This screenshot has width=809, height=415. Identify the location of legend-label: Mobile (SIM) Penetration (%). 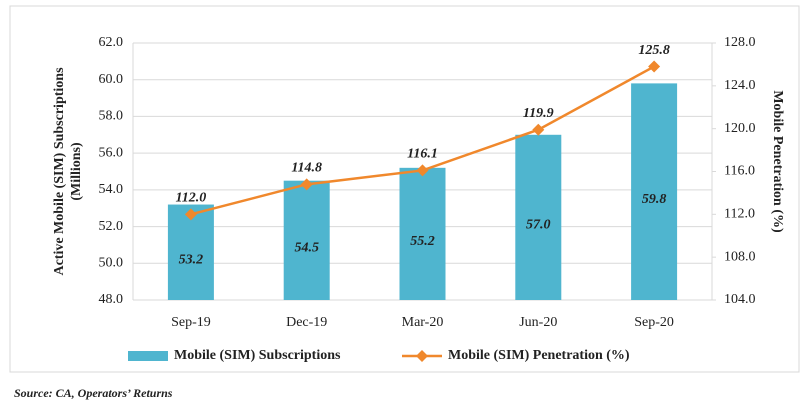
(539, 355).